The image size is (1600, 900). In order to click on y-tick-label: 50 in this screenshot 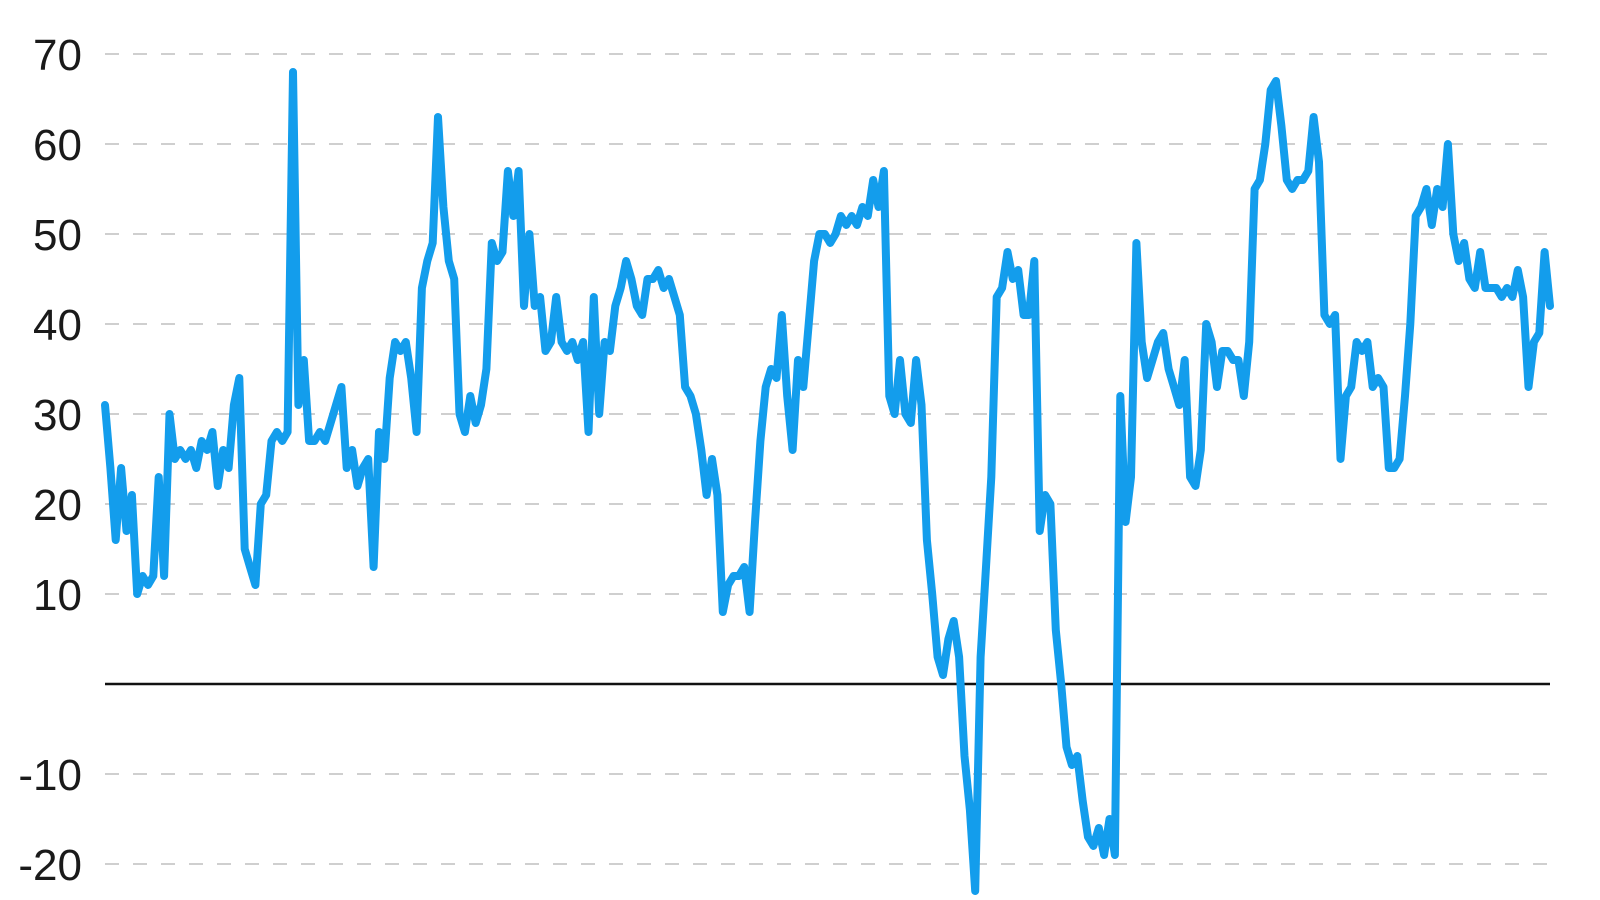, I will do `click(57, 235)`.